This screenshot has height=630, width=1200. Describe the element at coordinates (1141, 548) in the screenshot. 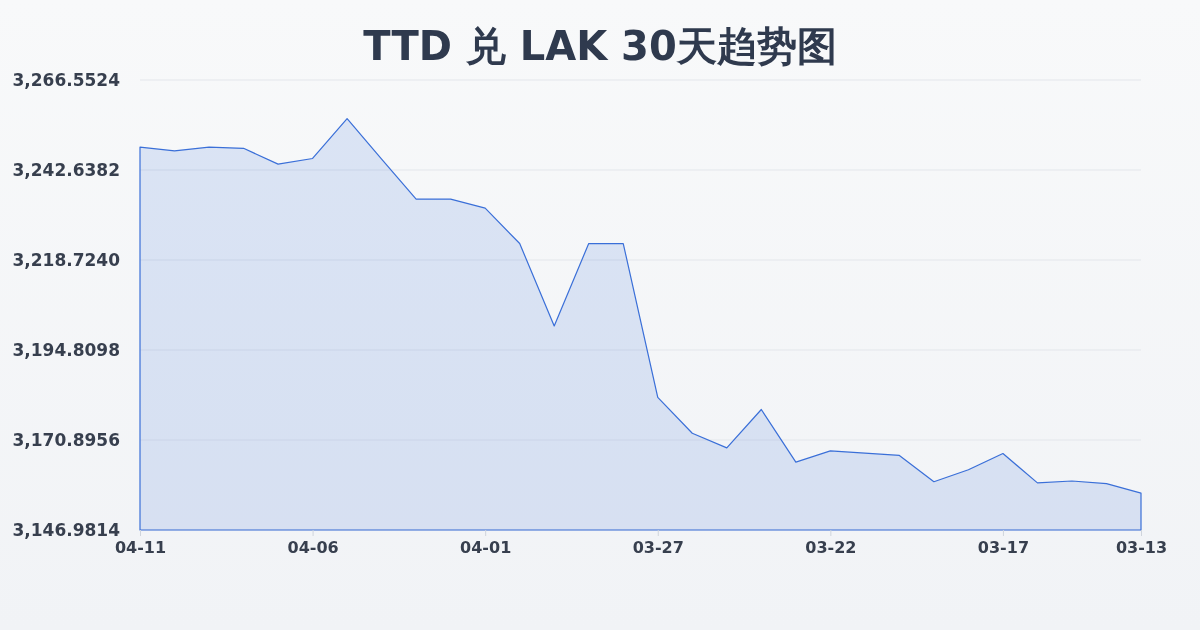

I see `x-tick-label: 03-13` at that location.